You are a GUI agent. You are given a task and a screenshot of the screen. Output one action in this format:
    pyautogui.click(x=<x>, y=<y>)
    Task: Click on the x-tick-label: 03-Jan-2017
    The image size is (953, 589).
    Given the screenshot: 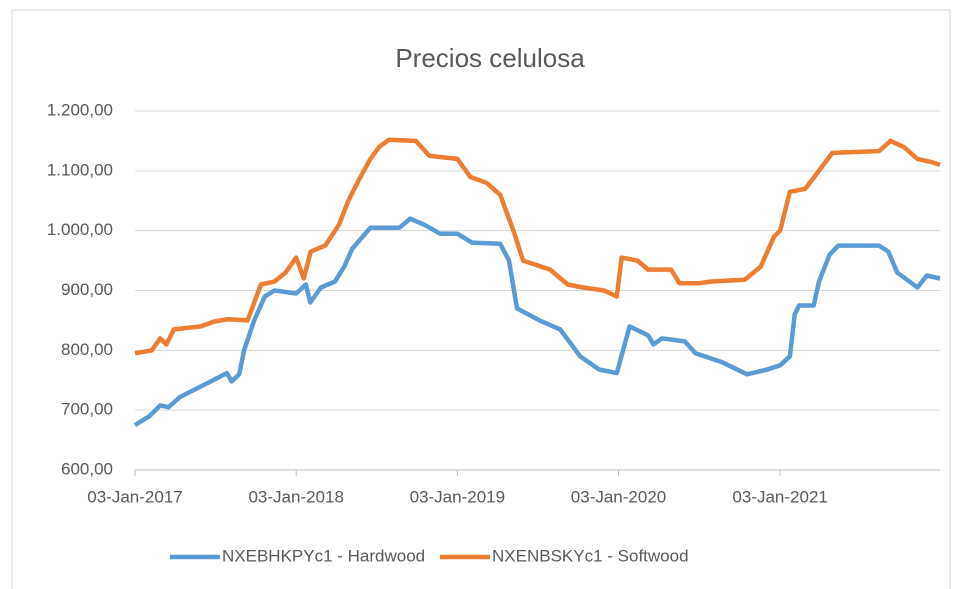 What is the action you would take?
    pyautogui.click(x=134, y=496)
    